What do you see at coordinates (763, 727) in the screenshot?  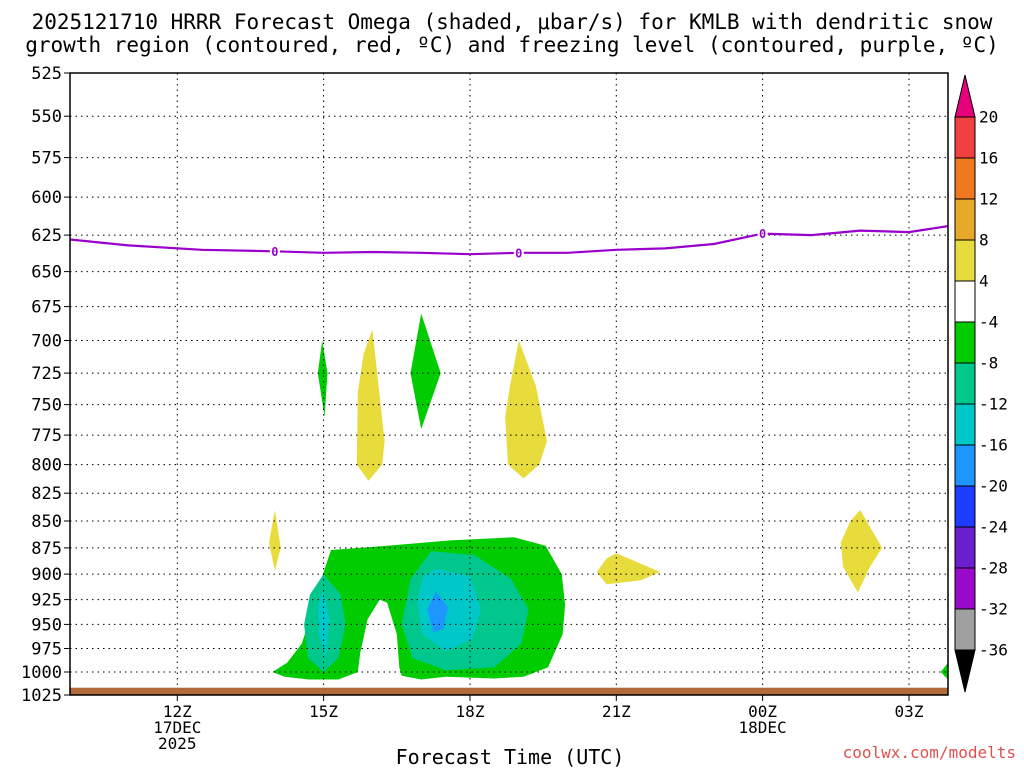 I see `x-tick-label-24-1: 18DEC` at bounding box center [763, 727].